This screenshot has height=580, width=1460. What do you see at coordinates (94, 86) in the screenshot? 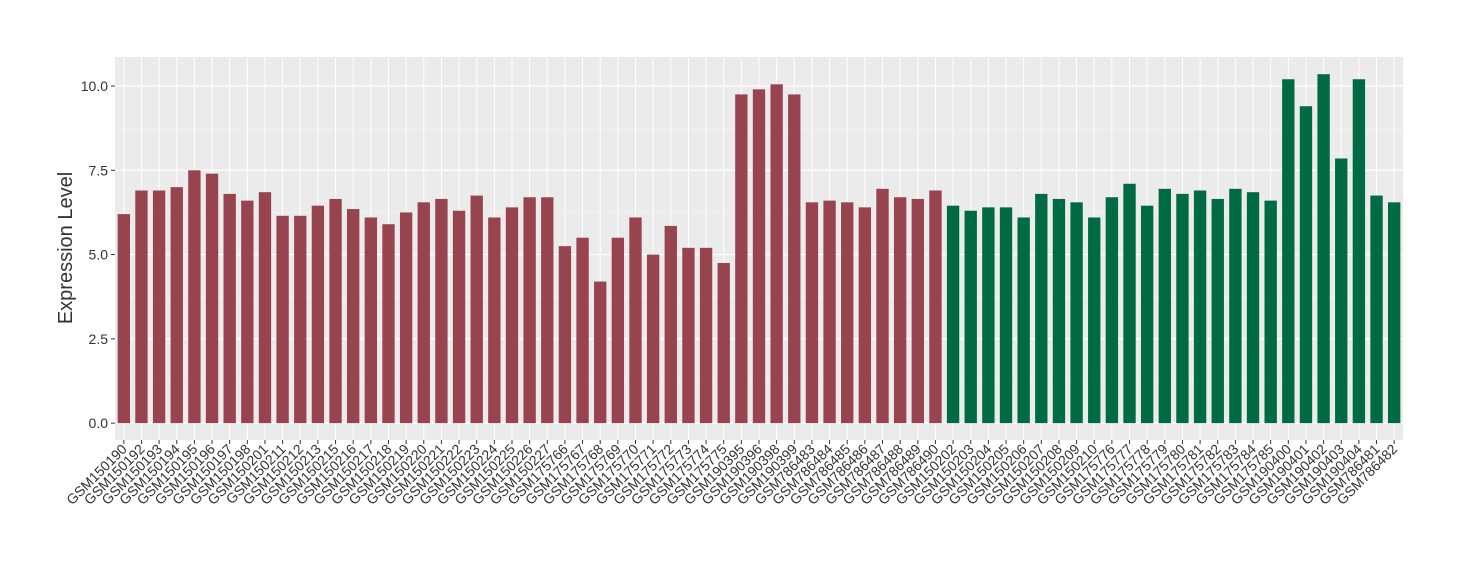
I see `y-tick-label: 10.0` at bounding box center [94, 86].